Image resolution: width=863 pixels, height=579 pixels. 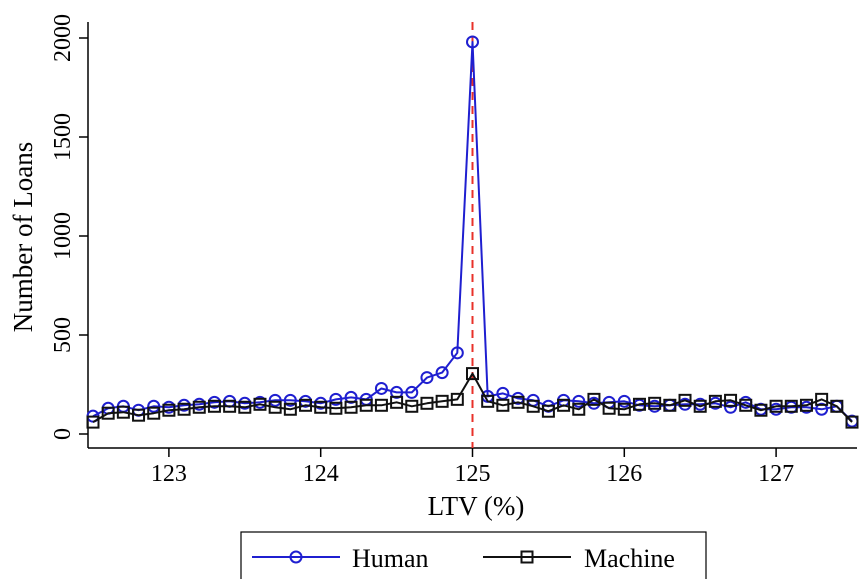 I want to click on y-tick-label: 500, so click(x=63, y=335).